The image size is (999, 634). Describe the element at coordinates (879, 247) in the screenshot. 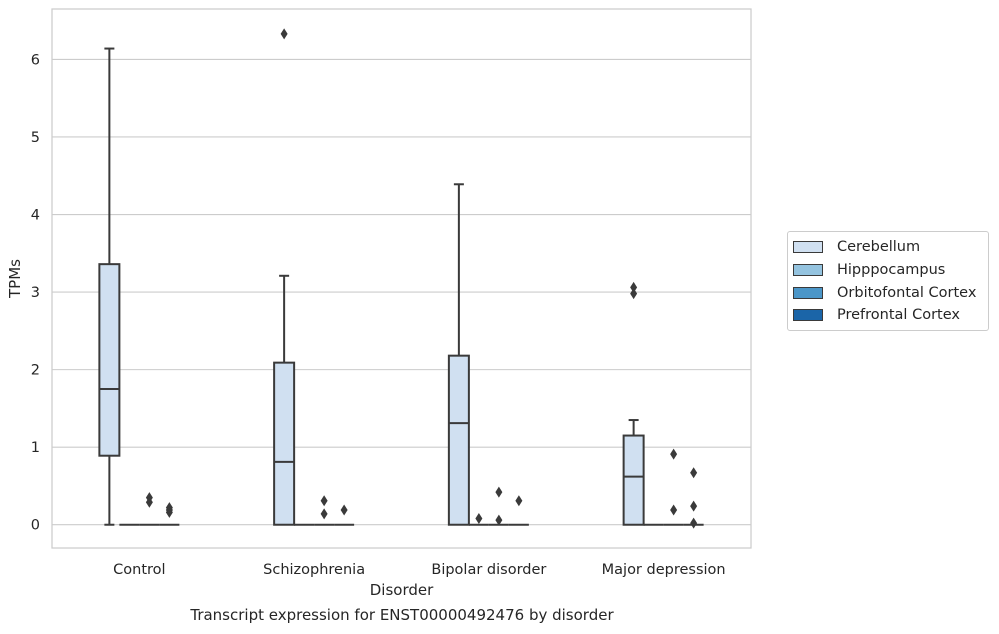

I see `legend-label: Cerebellum` at that location.